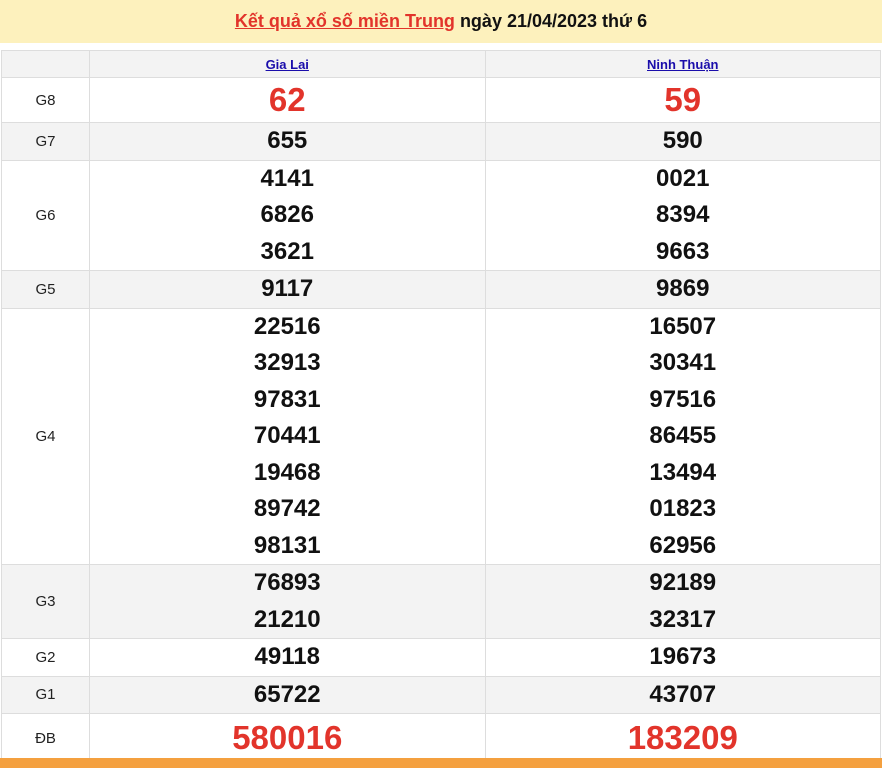 Image resolution: width=882 pixels, height=768 pixels. I want to click on footer-bar, so click(441, 763).